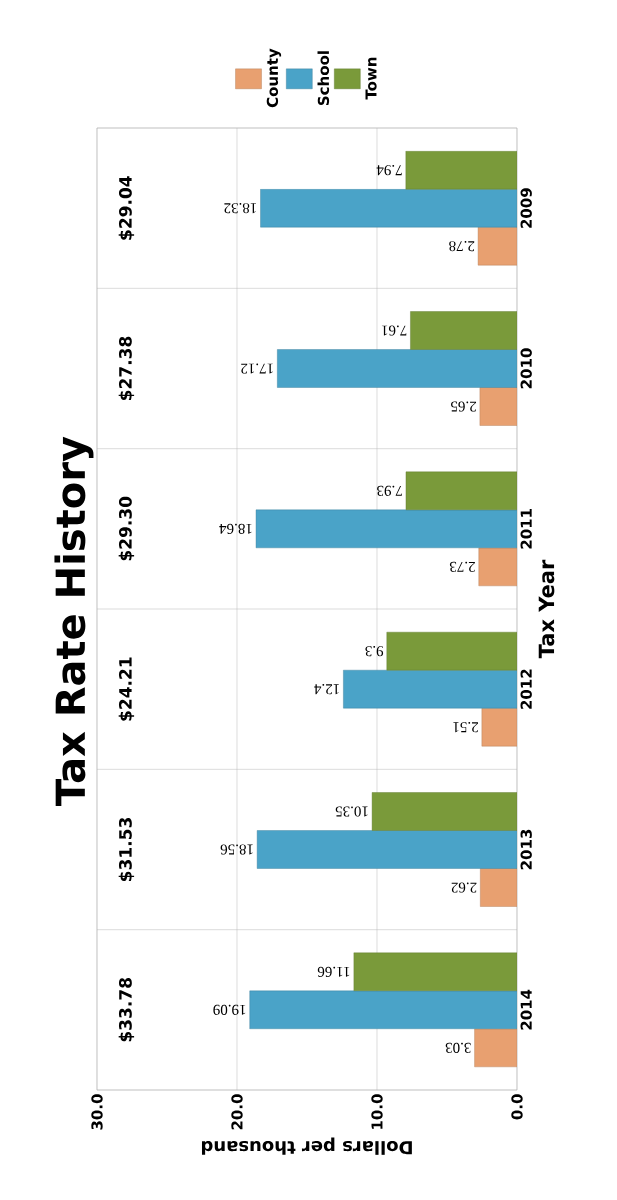 This screenshot has height=1200, width=617. What do you see at coordinates (458, 1047) in the screenshot?
I see `data-label: 3.03` at bounding box center [458, 1047].